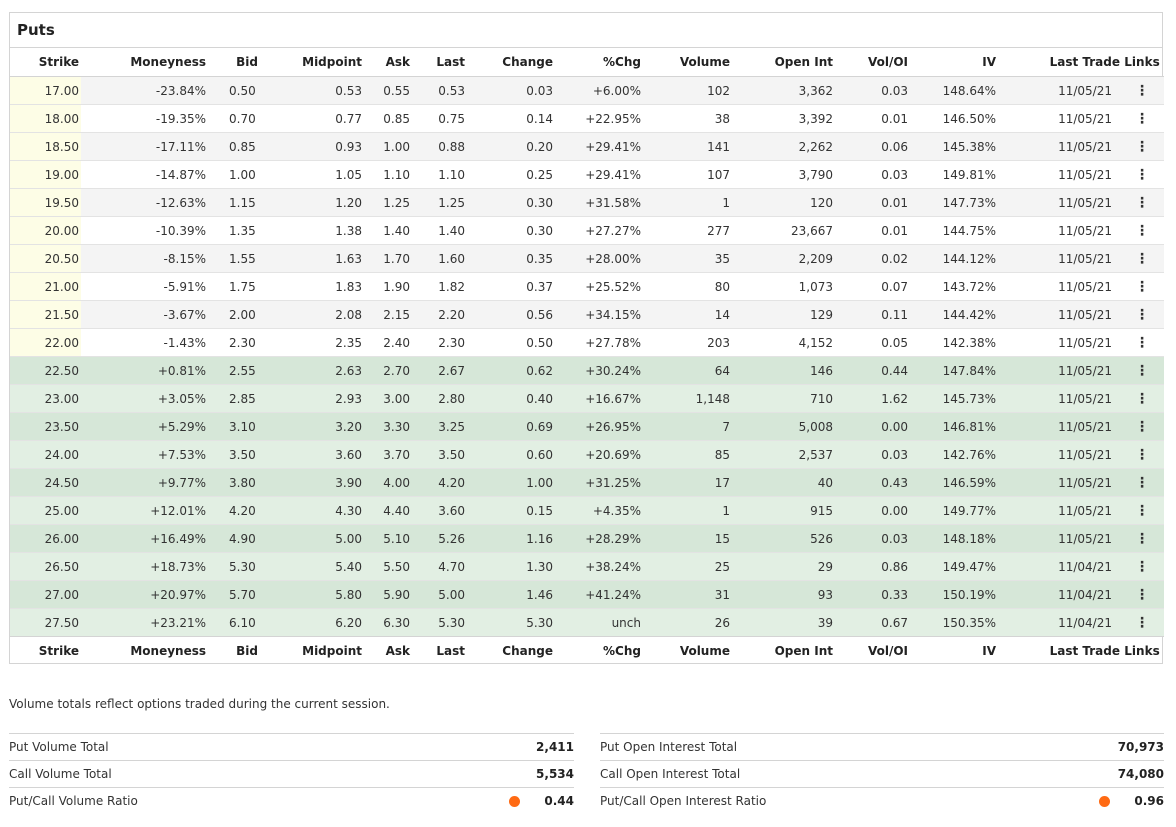 Image resolution: width=1176 pixels, height=827 pixels. I want to click on cell-change: 0.03, so click(509, 90).